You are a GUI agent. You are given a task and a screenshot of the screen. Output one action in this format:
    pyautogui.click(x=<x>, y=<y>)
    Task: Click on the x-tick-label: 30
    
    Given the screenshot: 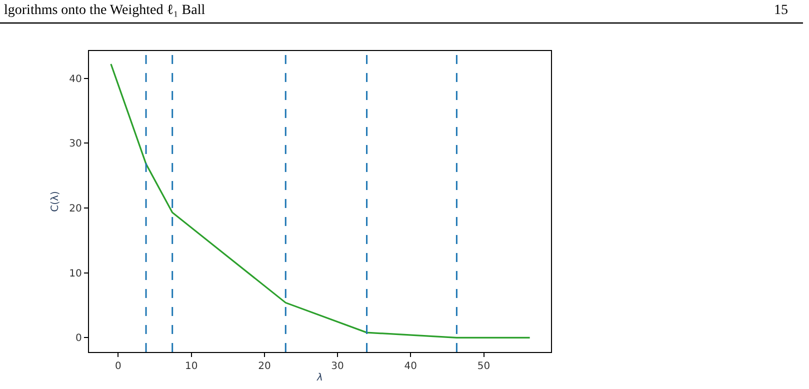 What is the action you would take?
    pyautogui.click(x=337, y=366)
    